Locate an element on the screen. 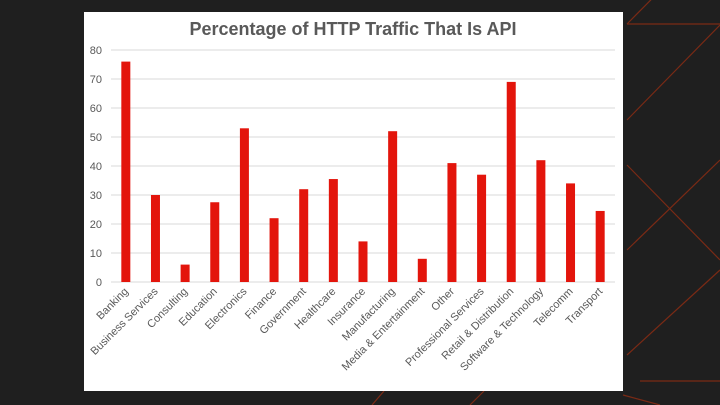 The image size is (720, 405). bar-transport is located at coordinates (600, 246).